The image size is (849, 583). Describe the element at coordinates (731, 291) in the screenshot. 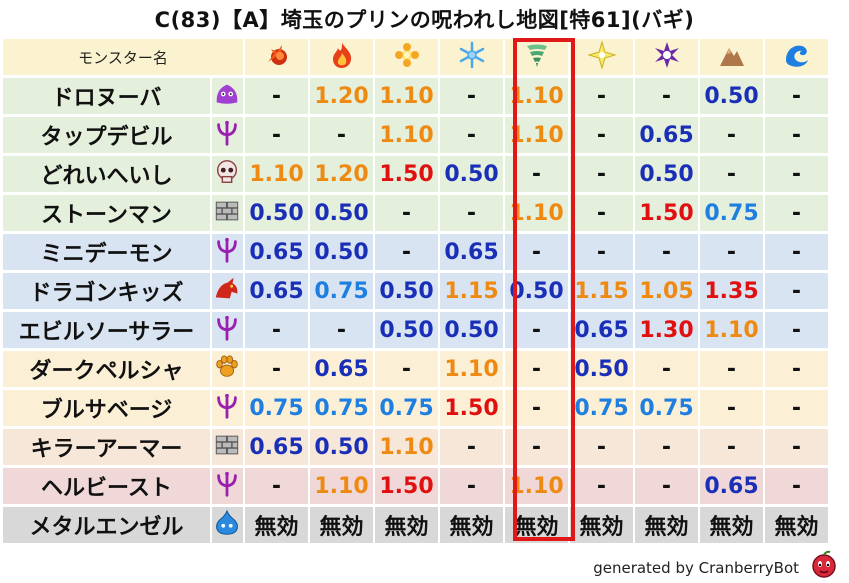

I see `resistance-value: 1.35` at that location.